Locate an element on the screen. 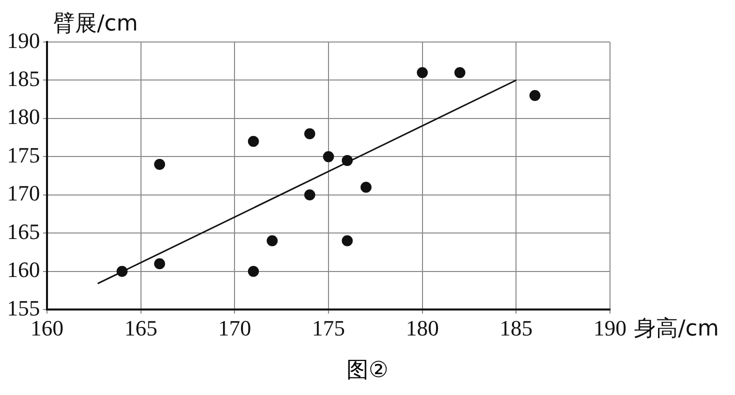  y-axis-title: 臂展/cm is located at coordinates (95, 24).